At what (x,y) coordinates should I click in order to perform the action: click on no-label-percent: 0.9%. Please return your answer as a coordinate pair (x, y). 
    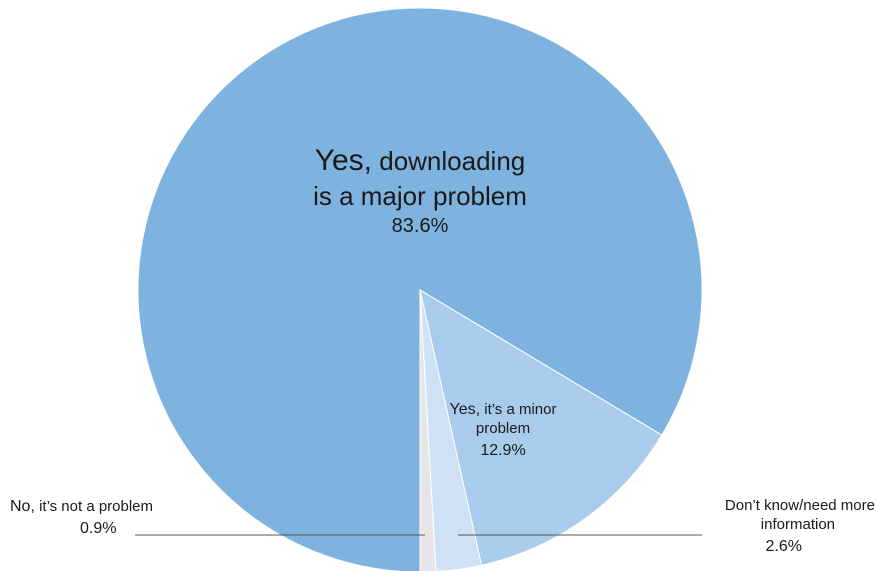
    Looking at the image, I should click on (98, 528).